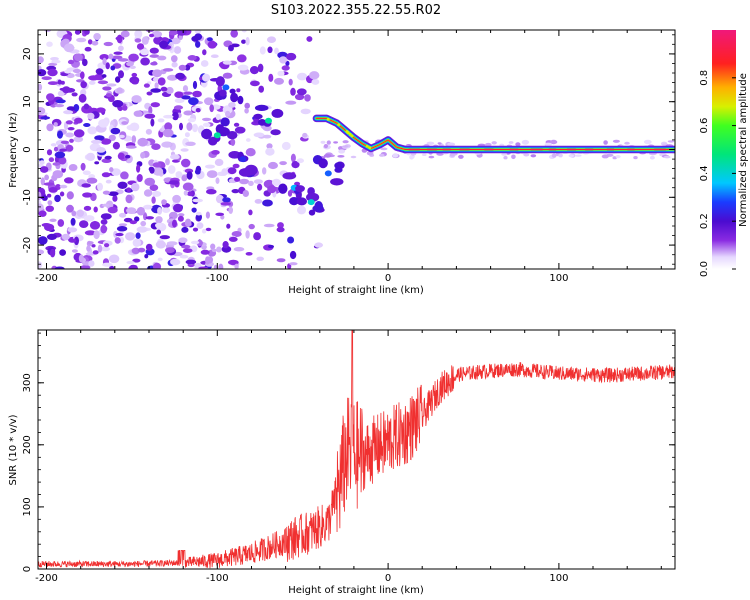 Image resolution: width=750 pixels, height=600 pixels. Describe the element at coordinates (704, 126) in the screenshot. I see `colorbar-tick-label: 0.6` at that location.